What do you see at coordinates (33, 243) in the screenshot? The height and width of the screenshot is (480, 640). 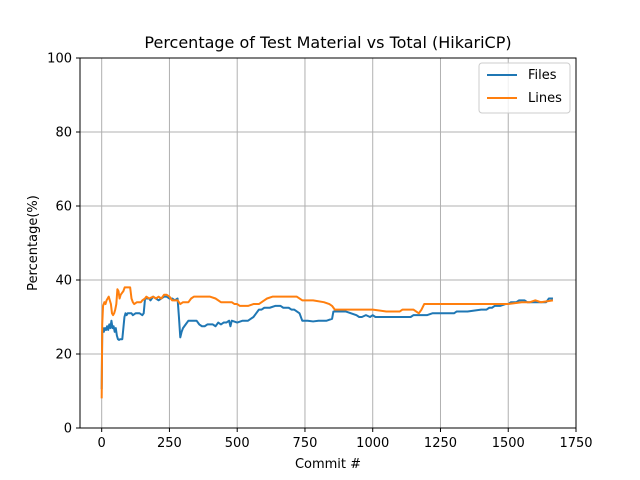 I see `y-axis-label: Percentage(%)` at bounding box center [33, 243].